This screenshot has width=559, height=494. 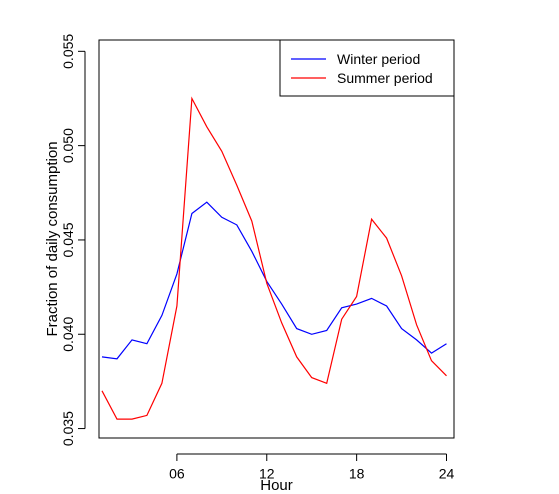 What do you see at coordinates (276, 485) in the screenshot?
I see `x-axis-title: Hour` at bounding box center [276, 485].